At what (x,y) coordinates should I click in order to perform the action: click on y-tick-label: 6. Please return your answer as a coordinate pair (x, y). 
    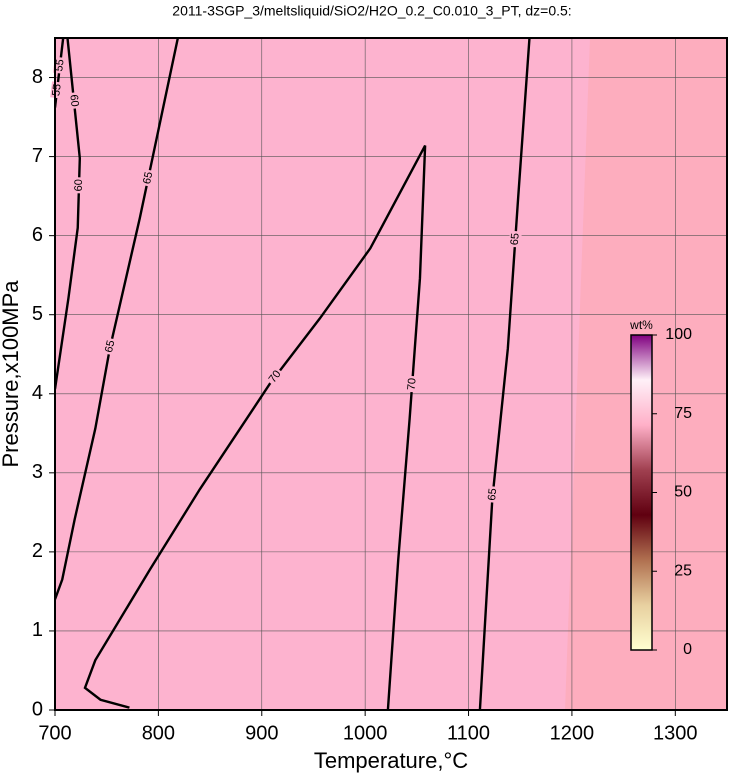
    Looking at the image, I should click on (37, 235).